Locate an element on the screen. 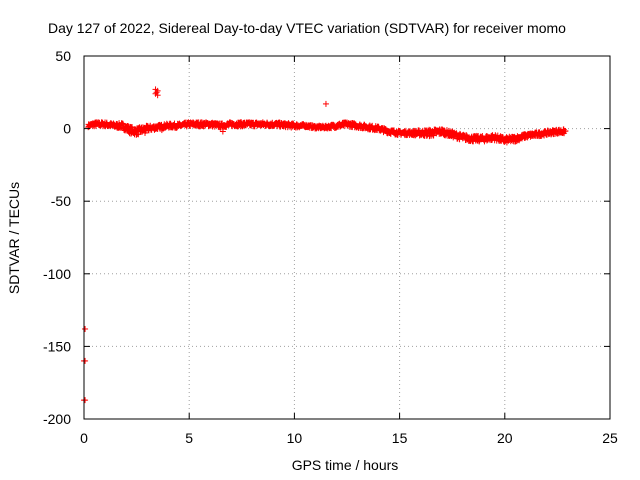 The height and width of the screenshot is (480, 640). x-tick-label: 25 is located at coordinates (610, 438).